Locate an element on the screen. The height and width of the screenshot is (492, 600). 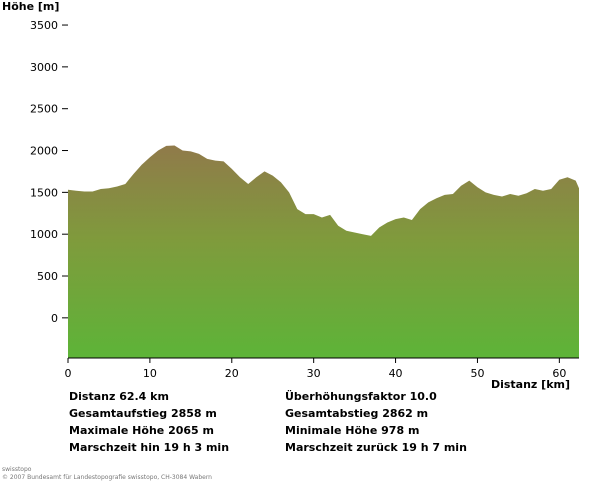
y-tick-label: 3500 is located at coordinates (44, 25).